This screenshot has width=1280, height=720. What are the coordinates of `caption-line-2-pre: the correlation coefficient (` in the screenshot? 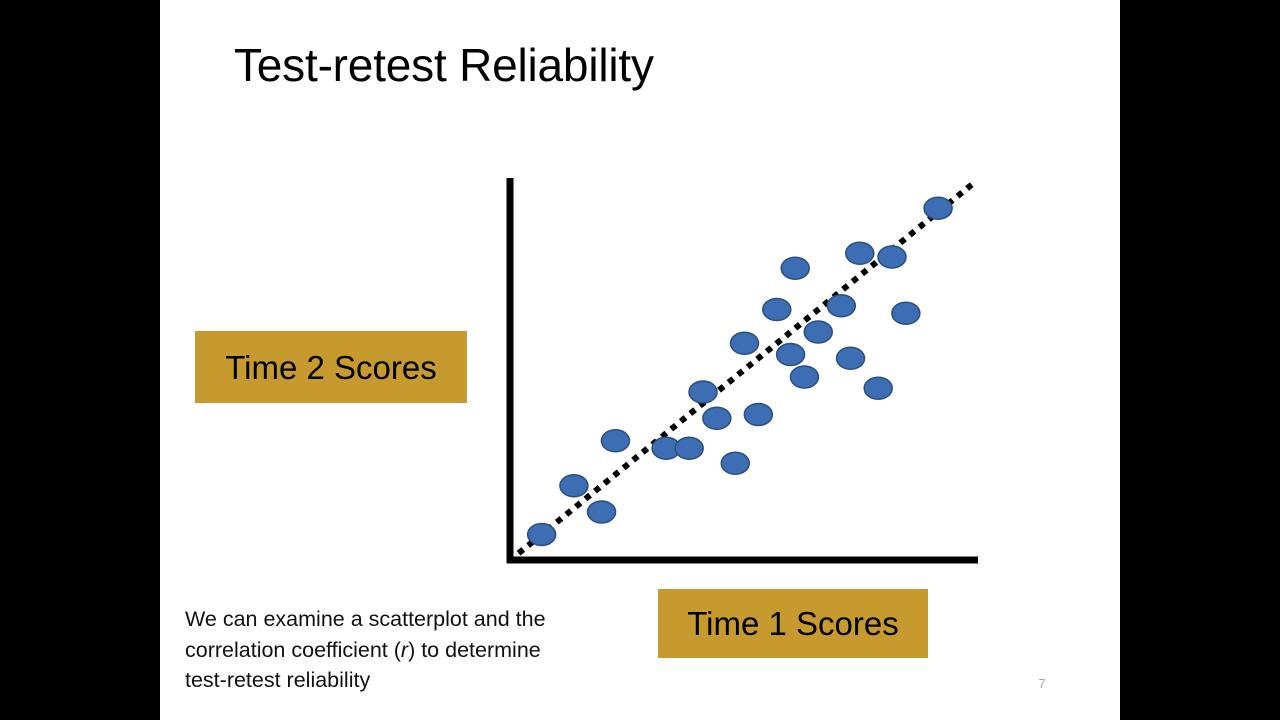 It's located at (365, 634).